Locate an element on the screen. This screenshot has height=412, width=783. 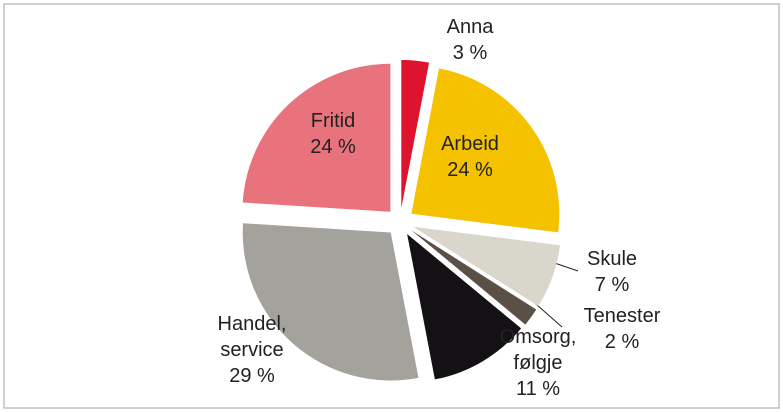
slice-label: Omsorg, følgje is located at coordinates (538, 350).